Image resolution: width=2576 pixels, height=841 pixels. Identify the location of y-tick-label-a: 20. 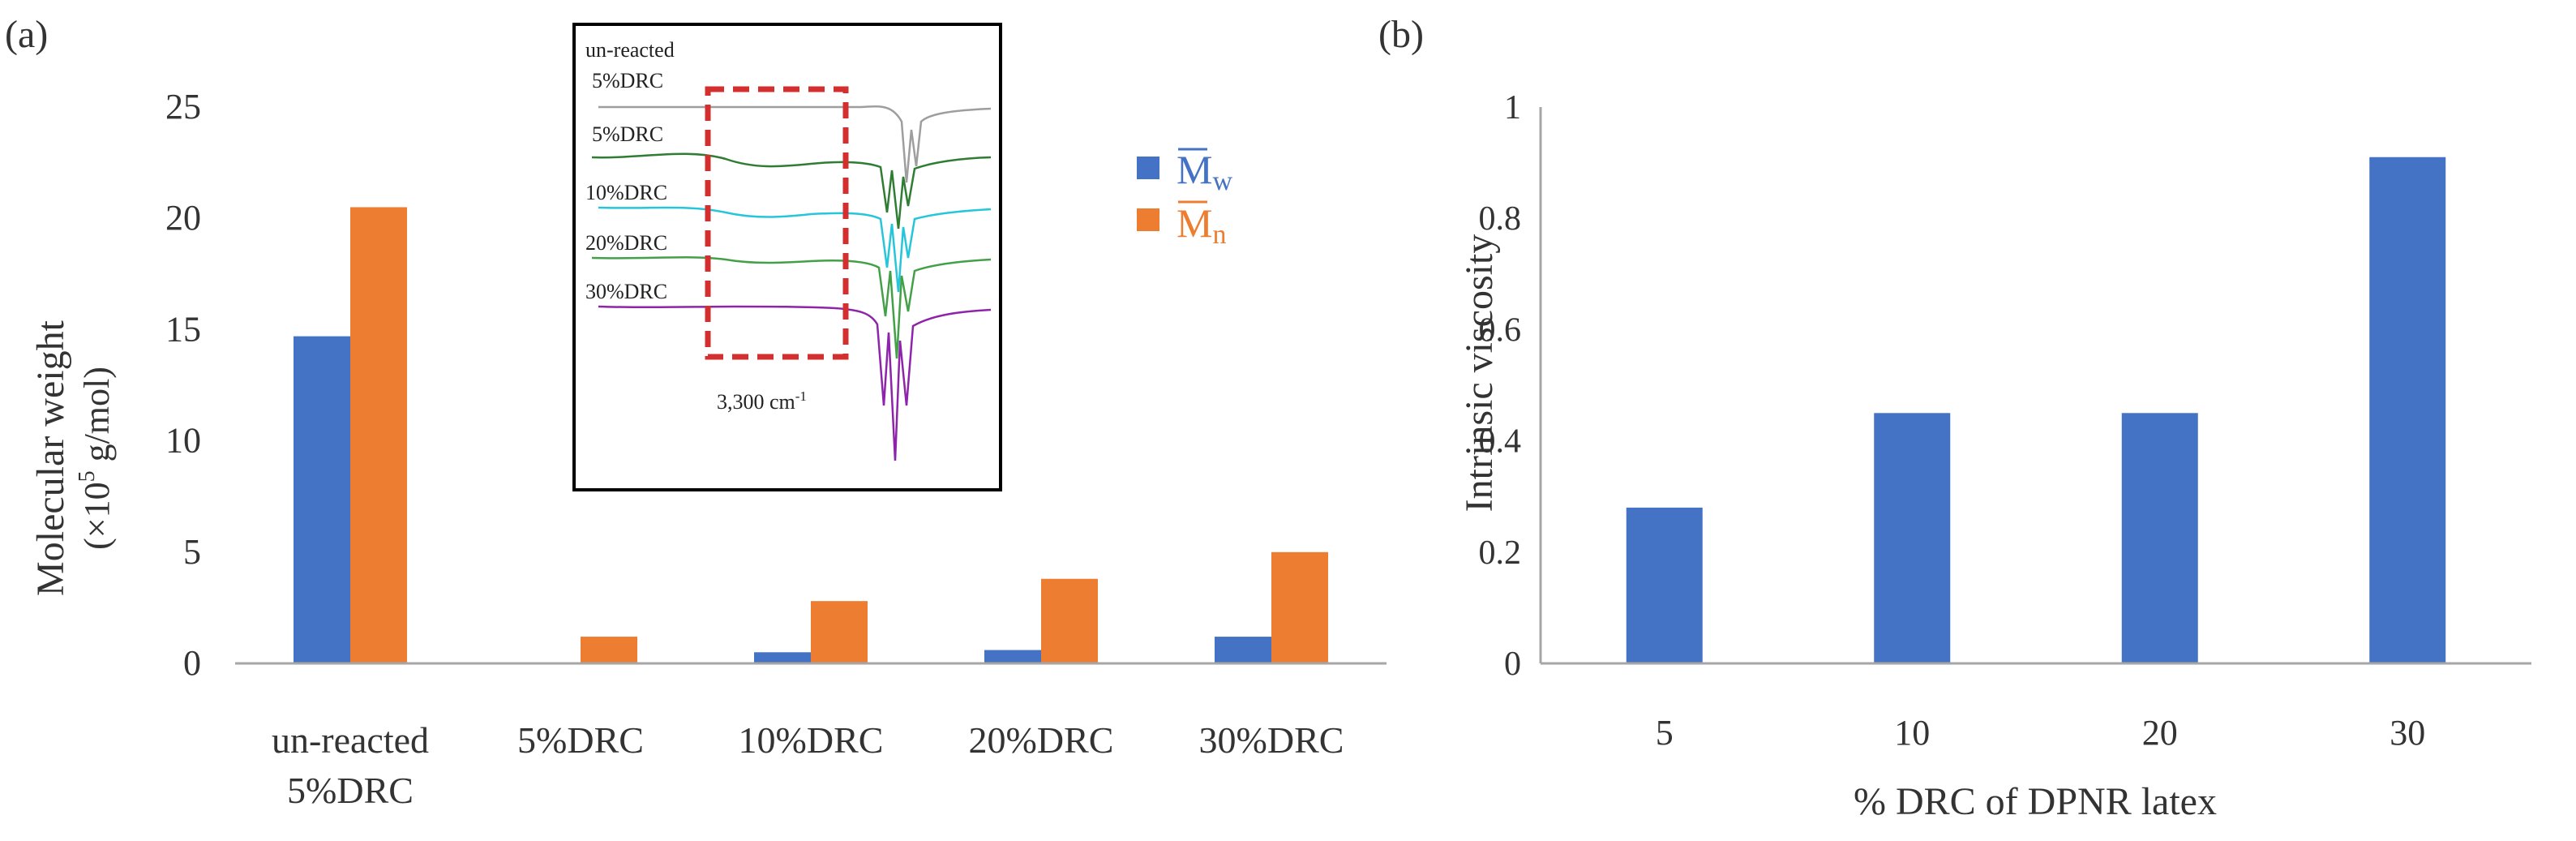
(183, 218).